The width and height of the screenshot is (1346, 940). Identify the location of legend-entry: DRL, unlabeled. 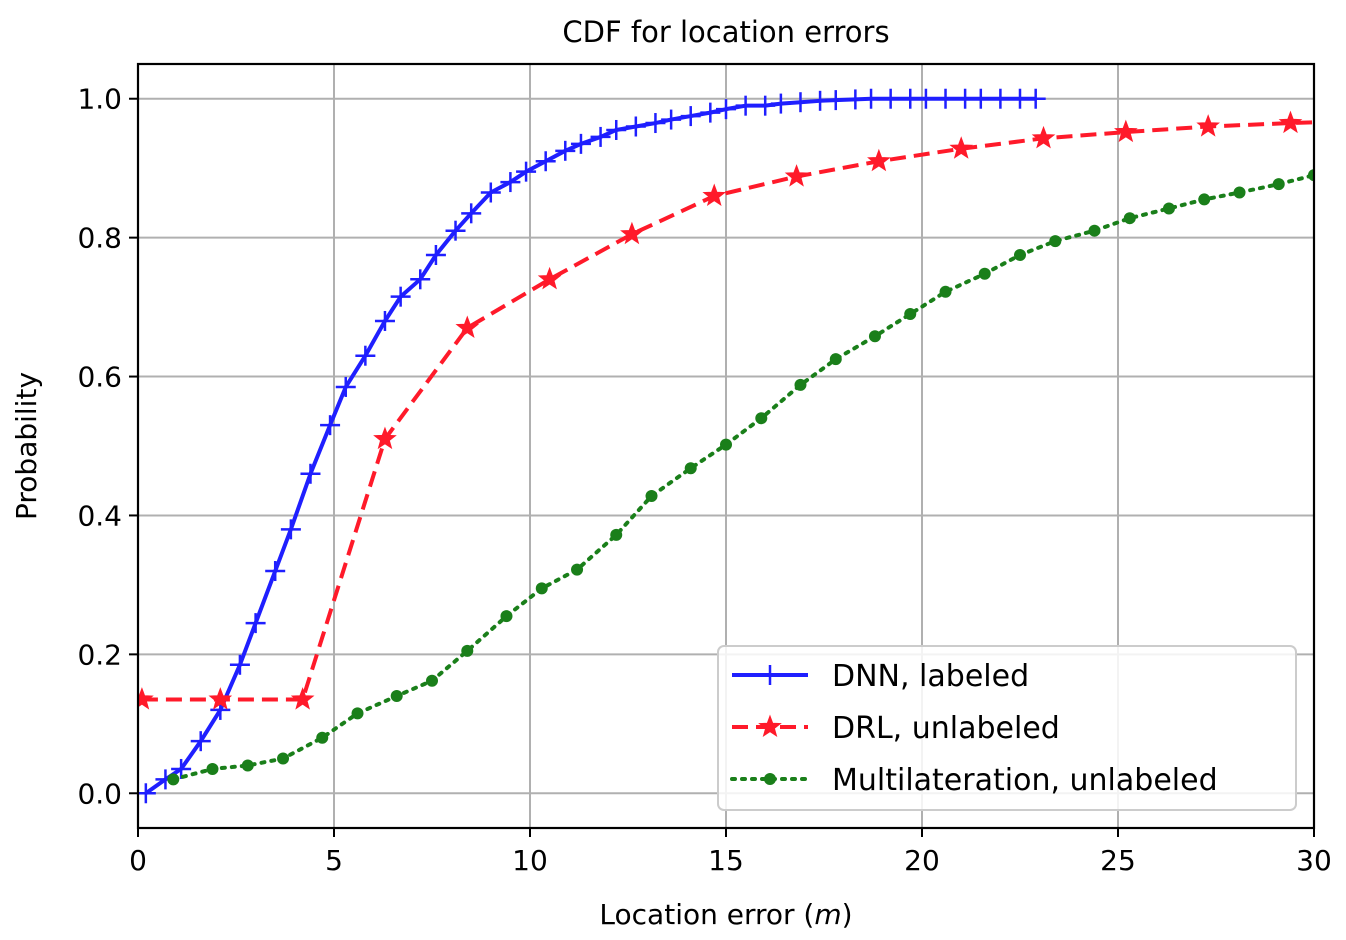
(896, 728).